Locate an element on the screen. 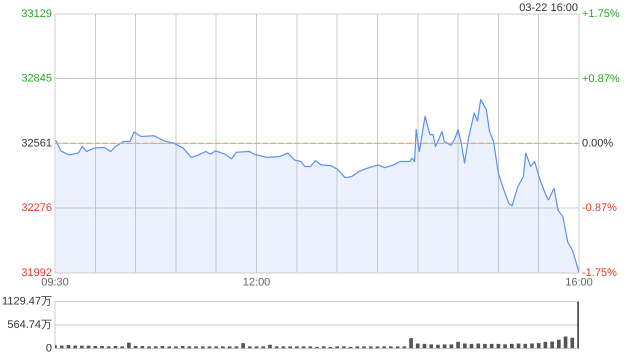 Image resolution: width=640 pixels, height=360 pixels. x-tick-label: 16:00 is located at coordinates (579, 282).